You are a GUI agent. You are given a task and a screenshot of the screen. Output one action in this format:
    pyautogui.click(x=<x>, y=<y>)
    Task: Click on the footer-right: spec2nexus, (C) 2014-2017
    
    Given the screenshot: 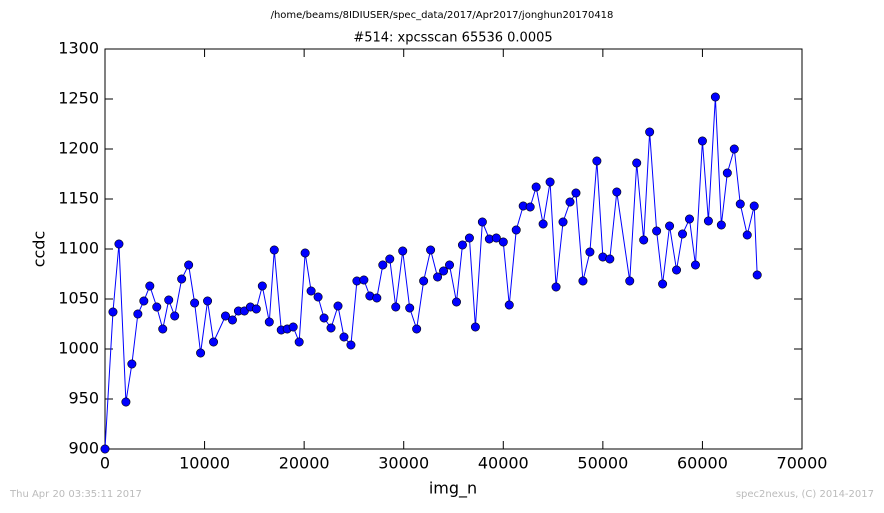 What is the action you would take?
    pyautogui.click(x=805, y=494)
    